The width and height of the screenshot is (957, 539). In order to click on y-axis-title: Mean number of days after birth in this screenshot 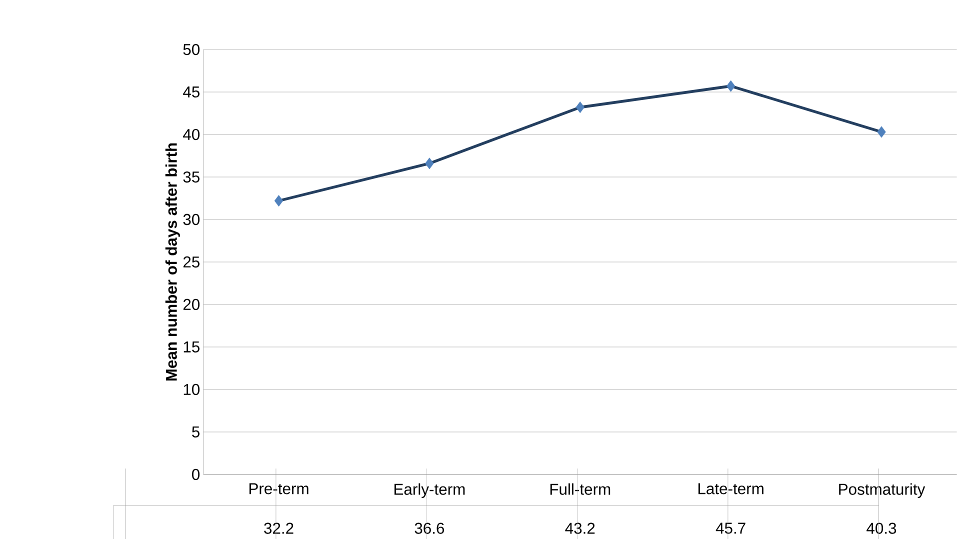, I will do `click(172, 261)`.